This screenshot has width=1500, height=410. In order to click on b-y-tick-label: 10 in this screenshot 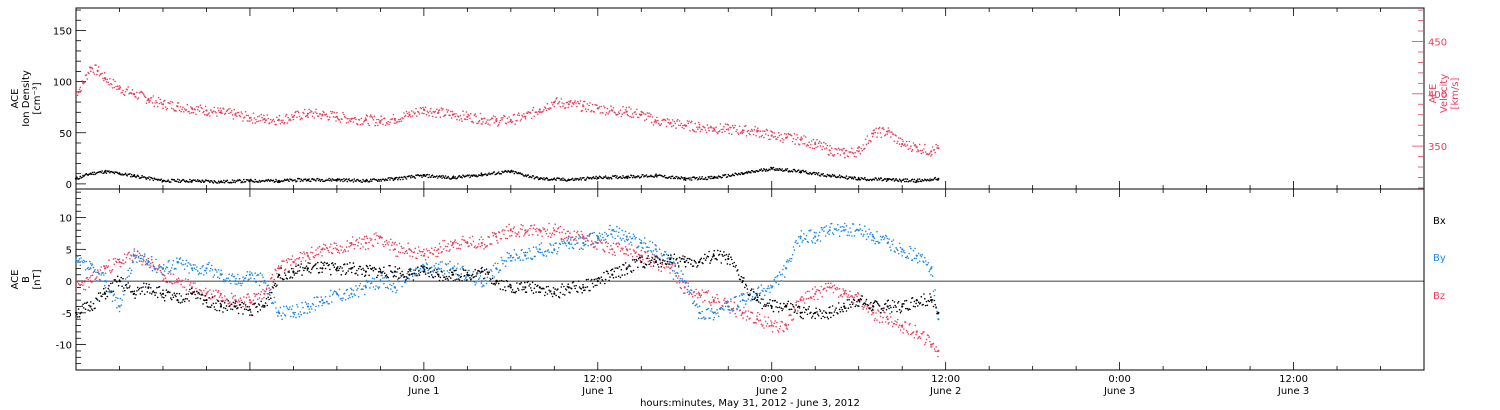, I will do `click(65, 219)`.